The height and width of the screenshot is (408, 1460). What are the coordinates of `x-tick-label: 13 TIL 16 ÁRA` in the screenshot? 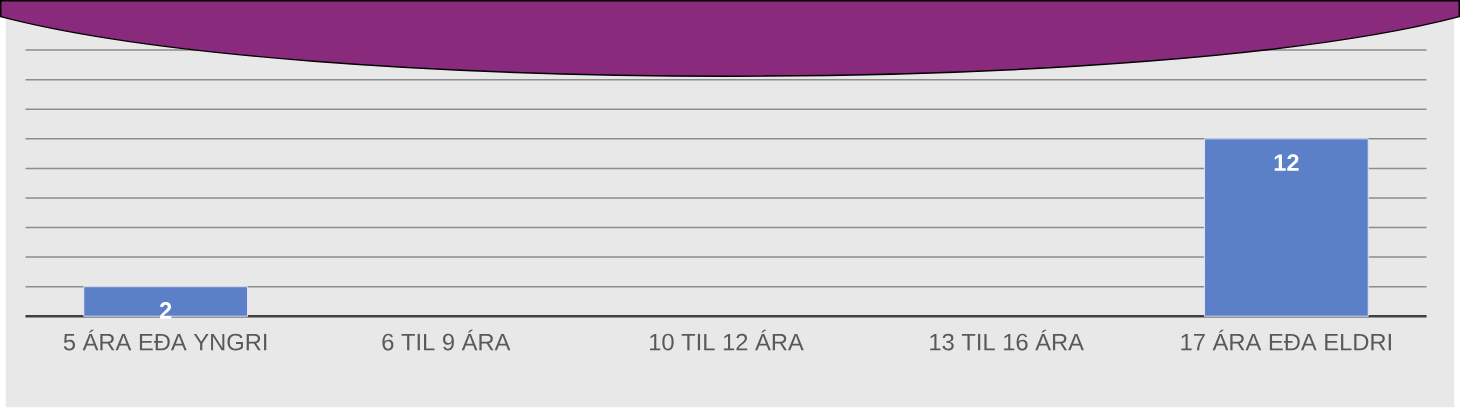 It's located at (1007, 340).